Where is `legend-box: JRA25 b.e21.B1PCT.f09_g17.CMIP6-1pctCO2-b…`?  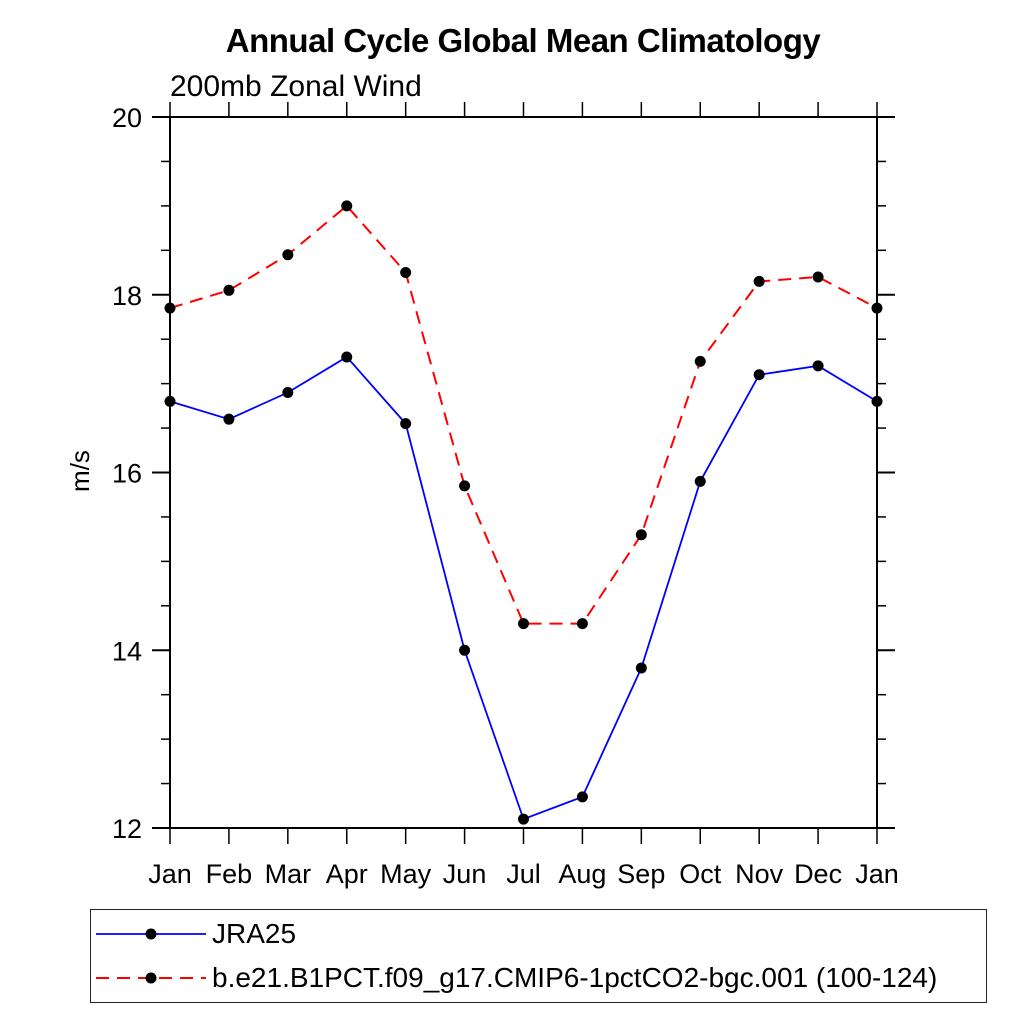 legend-box: JRA25 b.e21.B1PCT.f09_g17.CMIP6-1pctCO2-b… is located at coordinates (538, 956).